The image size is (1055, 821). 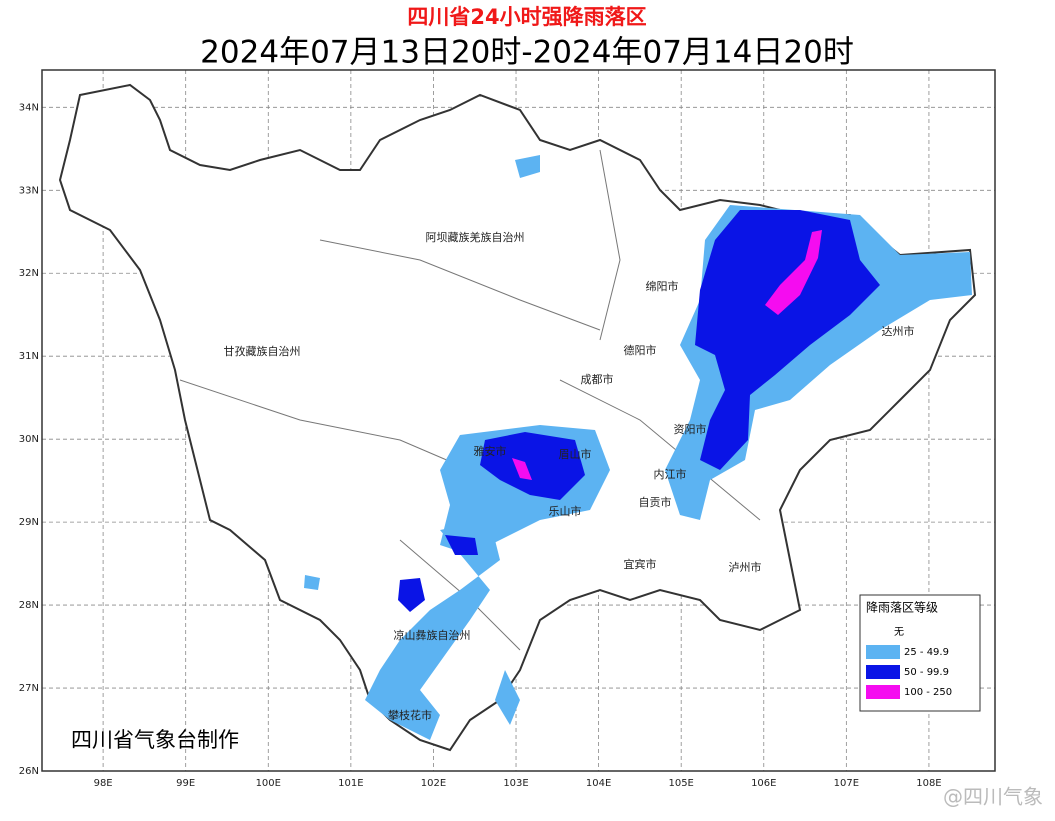 What do you see at coordinates (29, 688) in the screenshot?
I see `lat-tick-label: 27N` at bounding box center [29, 688].